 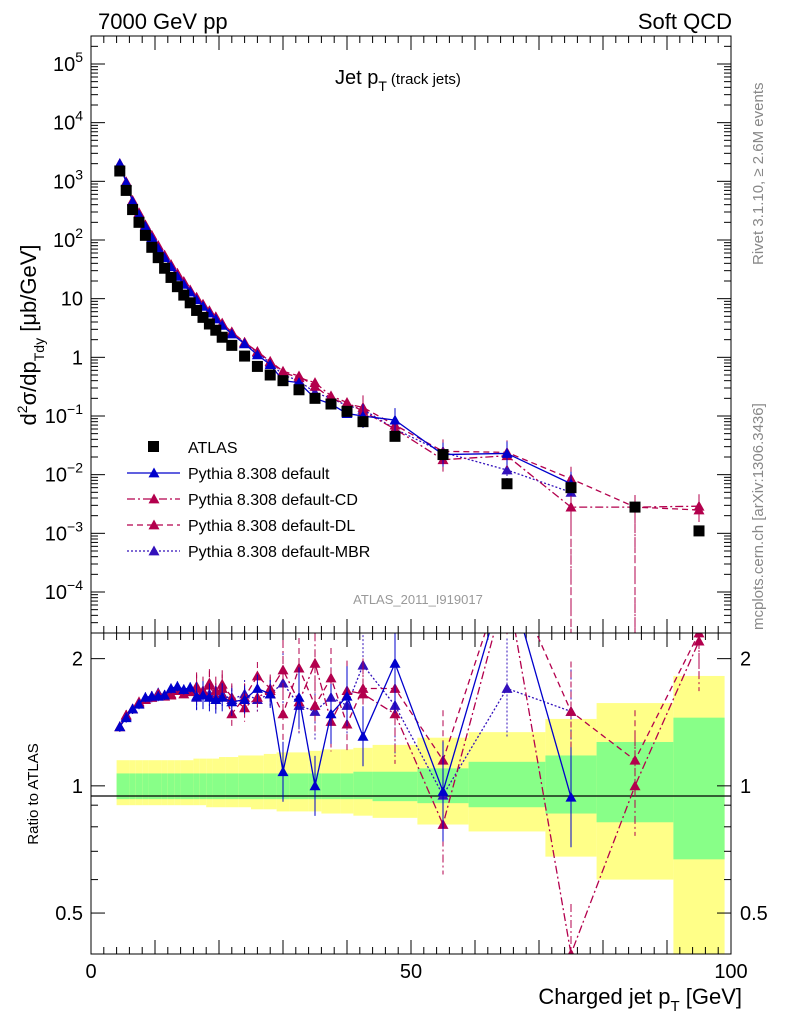 What do you see at coordinates (283, 682) in the screenshot?
I see `ratio-marker-mbr` at bounding box center [283, 682].